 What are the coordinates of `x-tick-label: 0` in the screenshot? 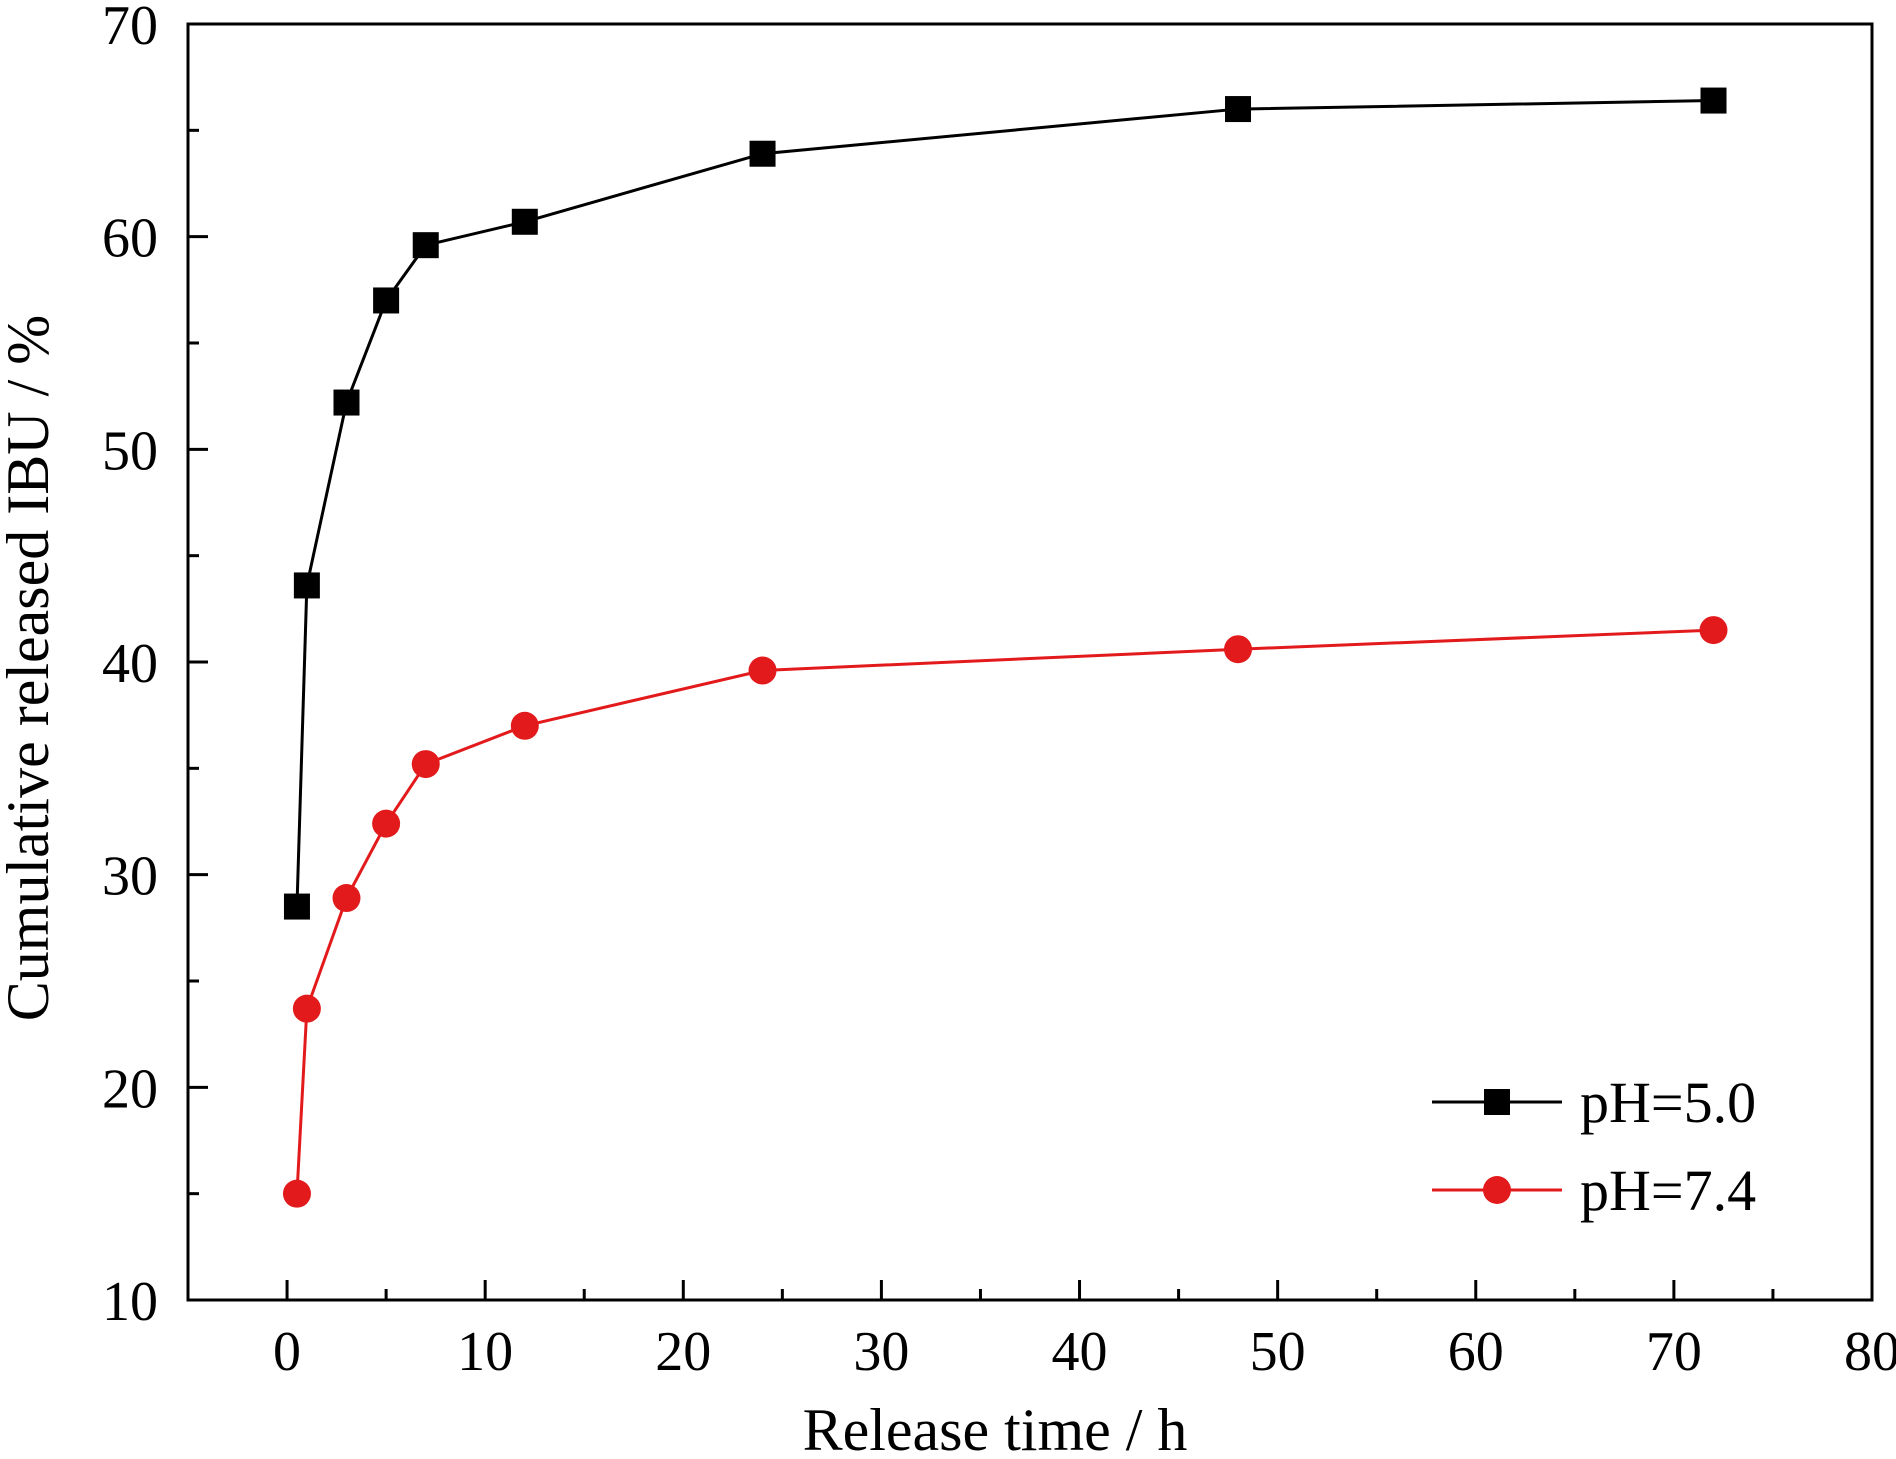 It's located at (287, 1352).